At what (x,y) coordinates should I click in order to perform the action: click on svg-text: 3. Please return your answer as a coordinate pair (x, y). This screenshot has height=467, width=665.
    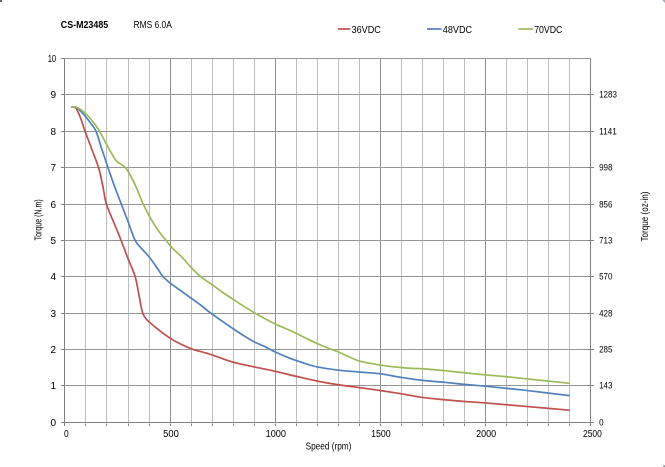
    Looking at the image, I should click on (54, 314).